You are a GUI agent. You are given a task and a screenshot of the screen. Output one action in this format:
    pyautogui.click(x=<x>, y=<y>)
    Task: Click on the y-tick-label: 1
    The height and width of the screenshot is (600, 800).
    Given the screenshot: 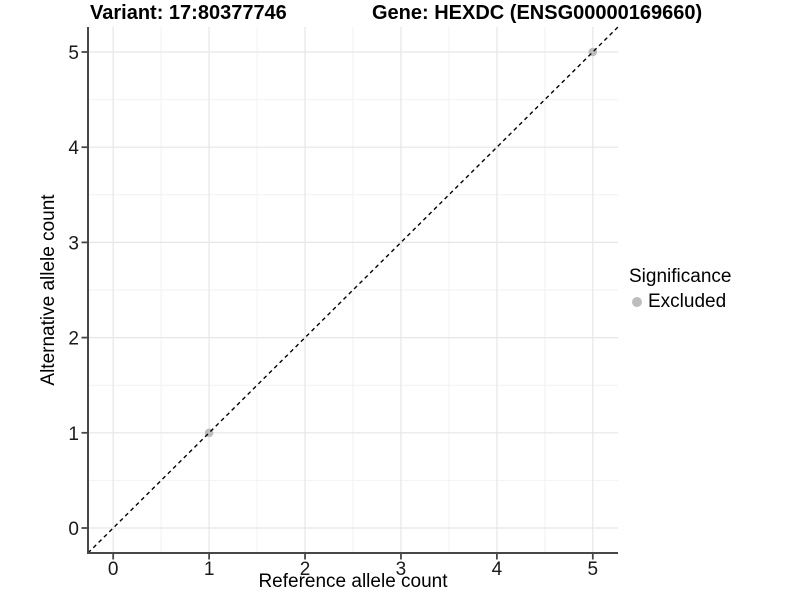 What is the action you would take?
    pyautogui.click(x=73, y=434)
    